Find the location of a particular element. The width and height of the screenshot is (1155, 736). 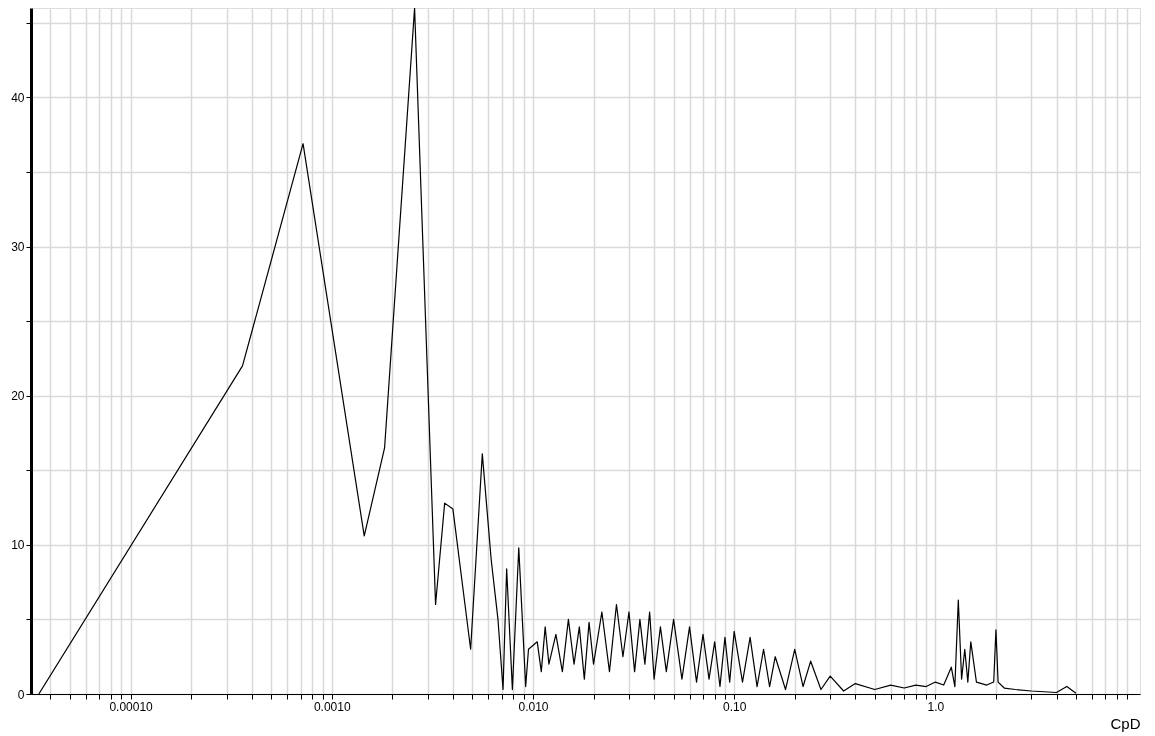

x-tick-label: 1.0 is located at coordinates (936, 706).